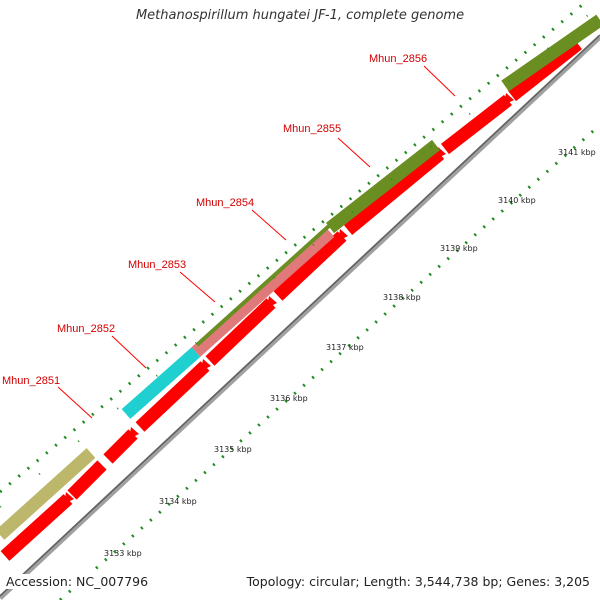  I want to click on feature-pink, so click(263, 292).